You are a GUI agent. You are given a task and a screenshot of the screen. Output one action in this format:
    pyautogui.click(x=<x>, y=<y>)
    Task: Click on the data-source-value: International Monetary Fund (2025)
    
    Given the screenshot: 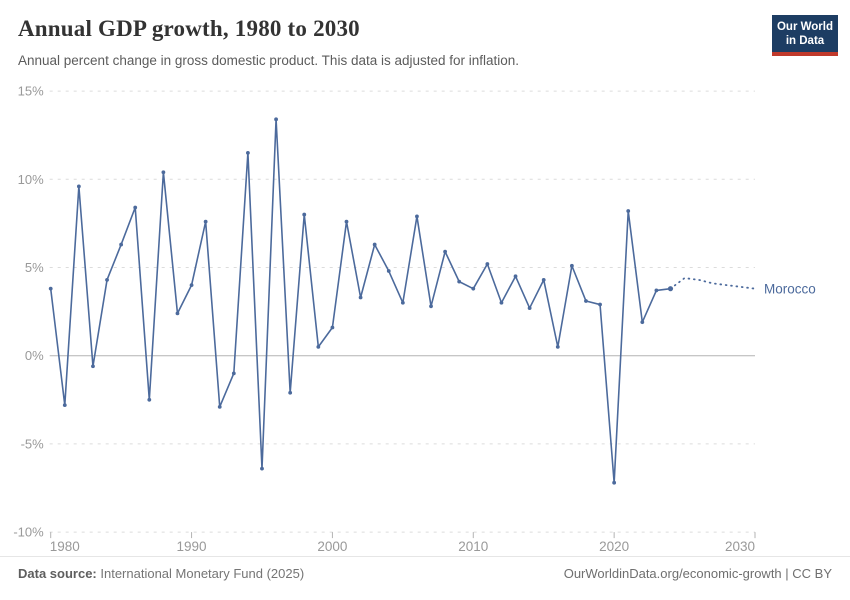 What is the action you would take?
    pyautogui.click(x=200, y=573)
    